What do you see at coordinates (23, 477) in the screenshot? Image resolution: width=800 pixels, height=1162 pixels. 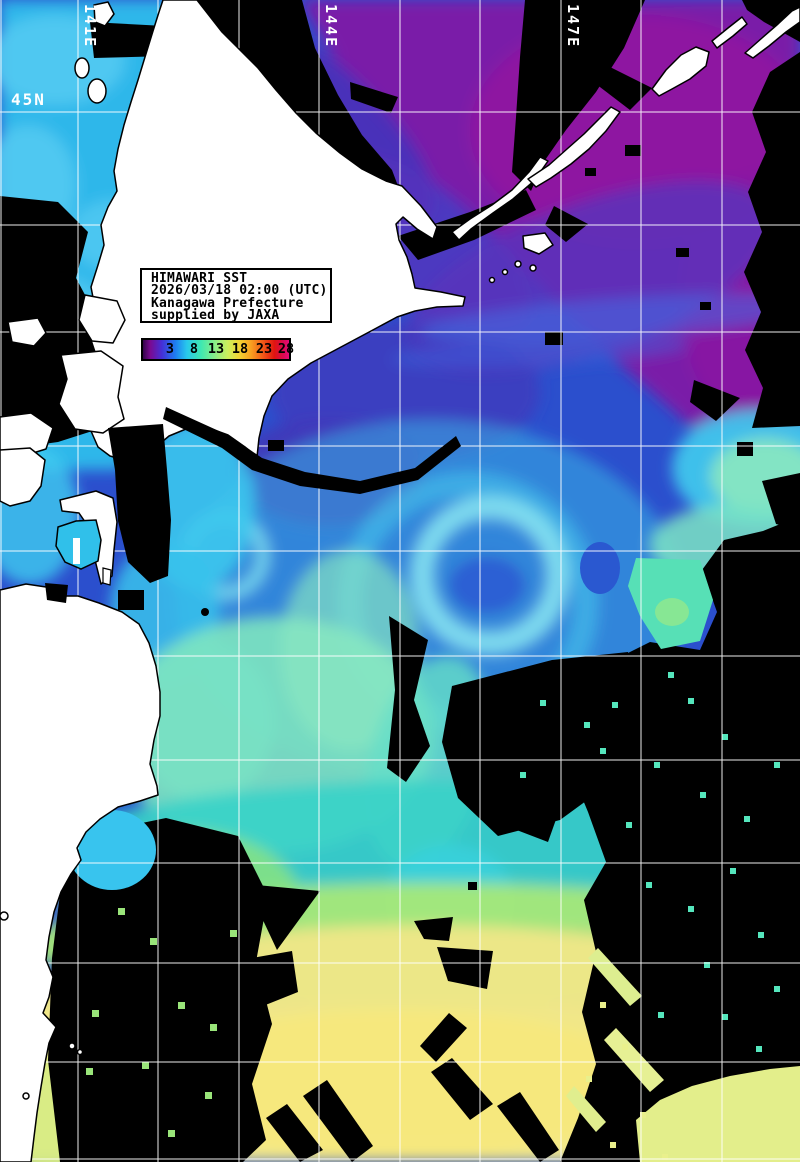 I see `matsumae-land-patch` at bounding box center [23, 477].